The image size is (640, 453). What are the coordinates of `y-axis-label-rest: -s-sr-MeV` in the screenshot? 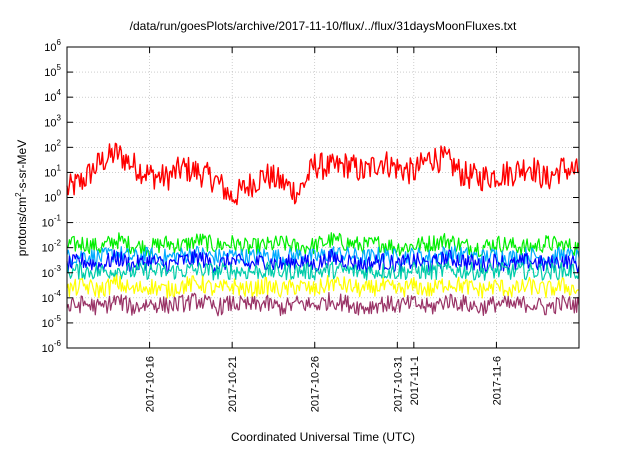 It's located at (22, 166).